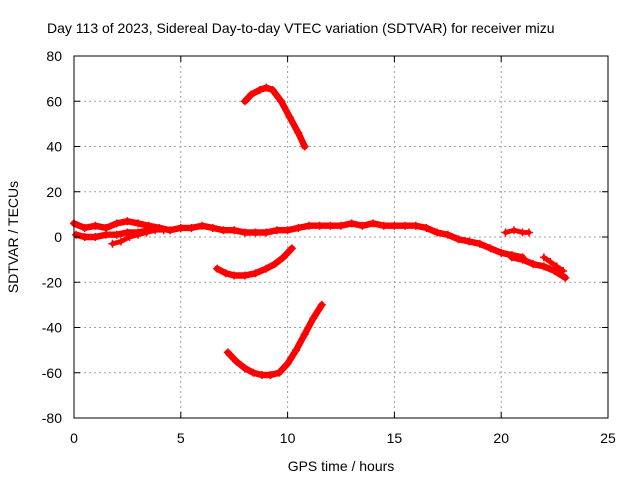 The image size is (640, 480). I want to click on series-arc-mid, so click(254, 262).